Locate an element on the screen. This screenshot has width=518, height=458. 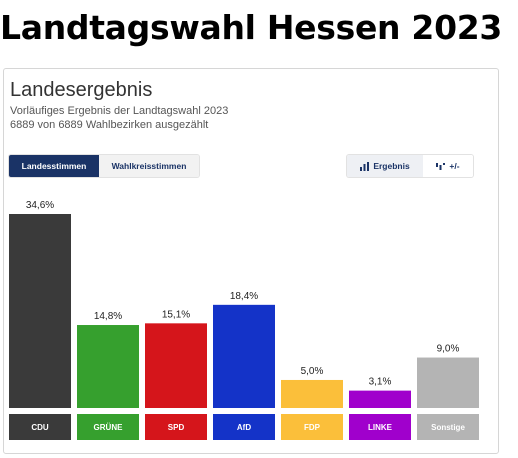
vote-type-tabs: Landesstimmen Wahlkreisstimmen is located at coordinates (104, 166).